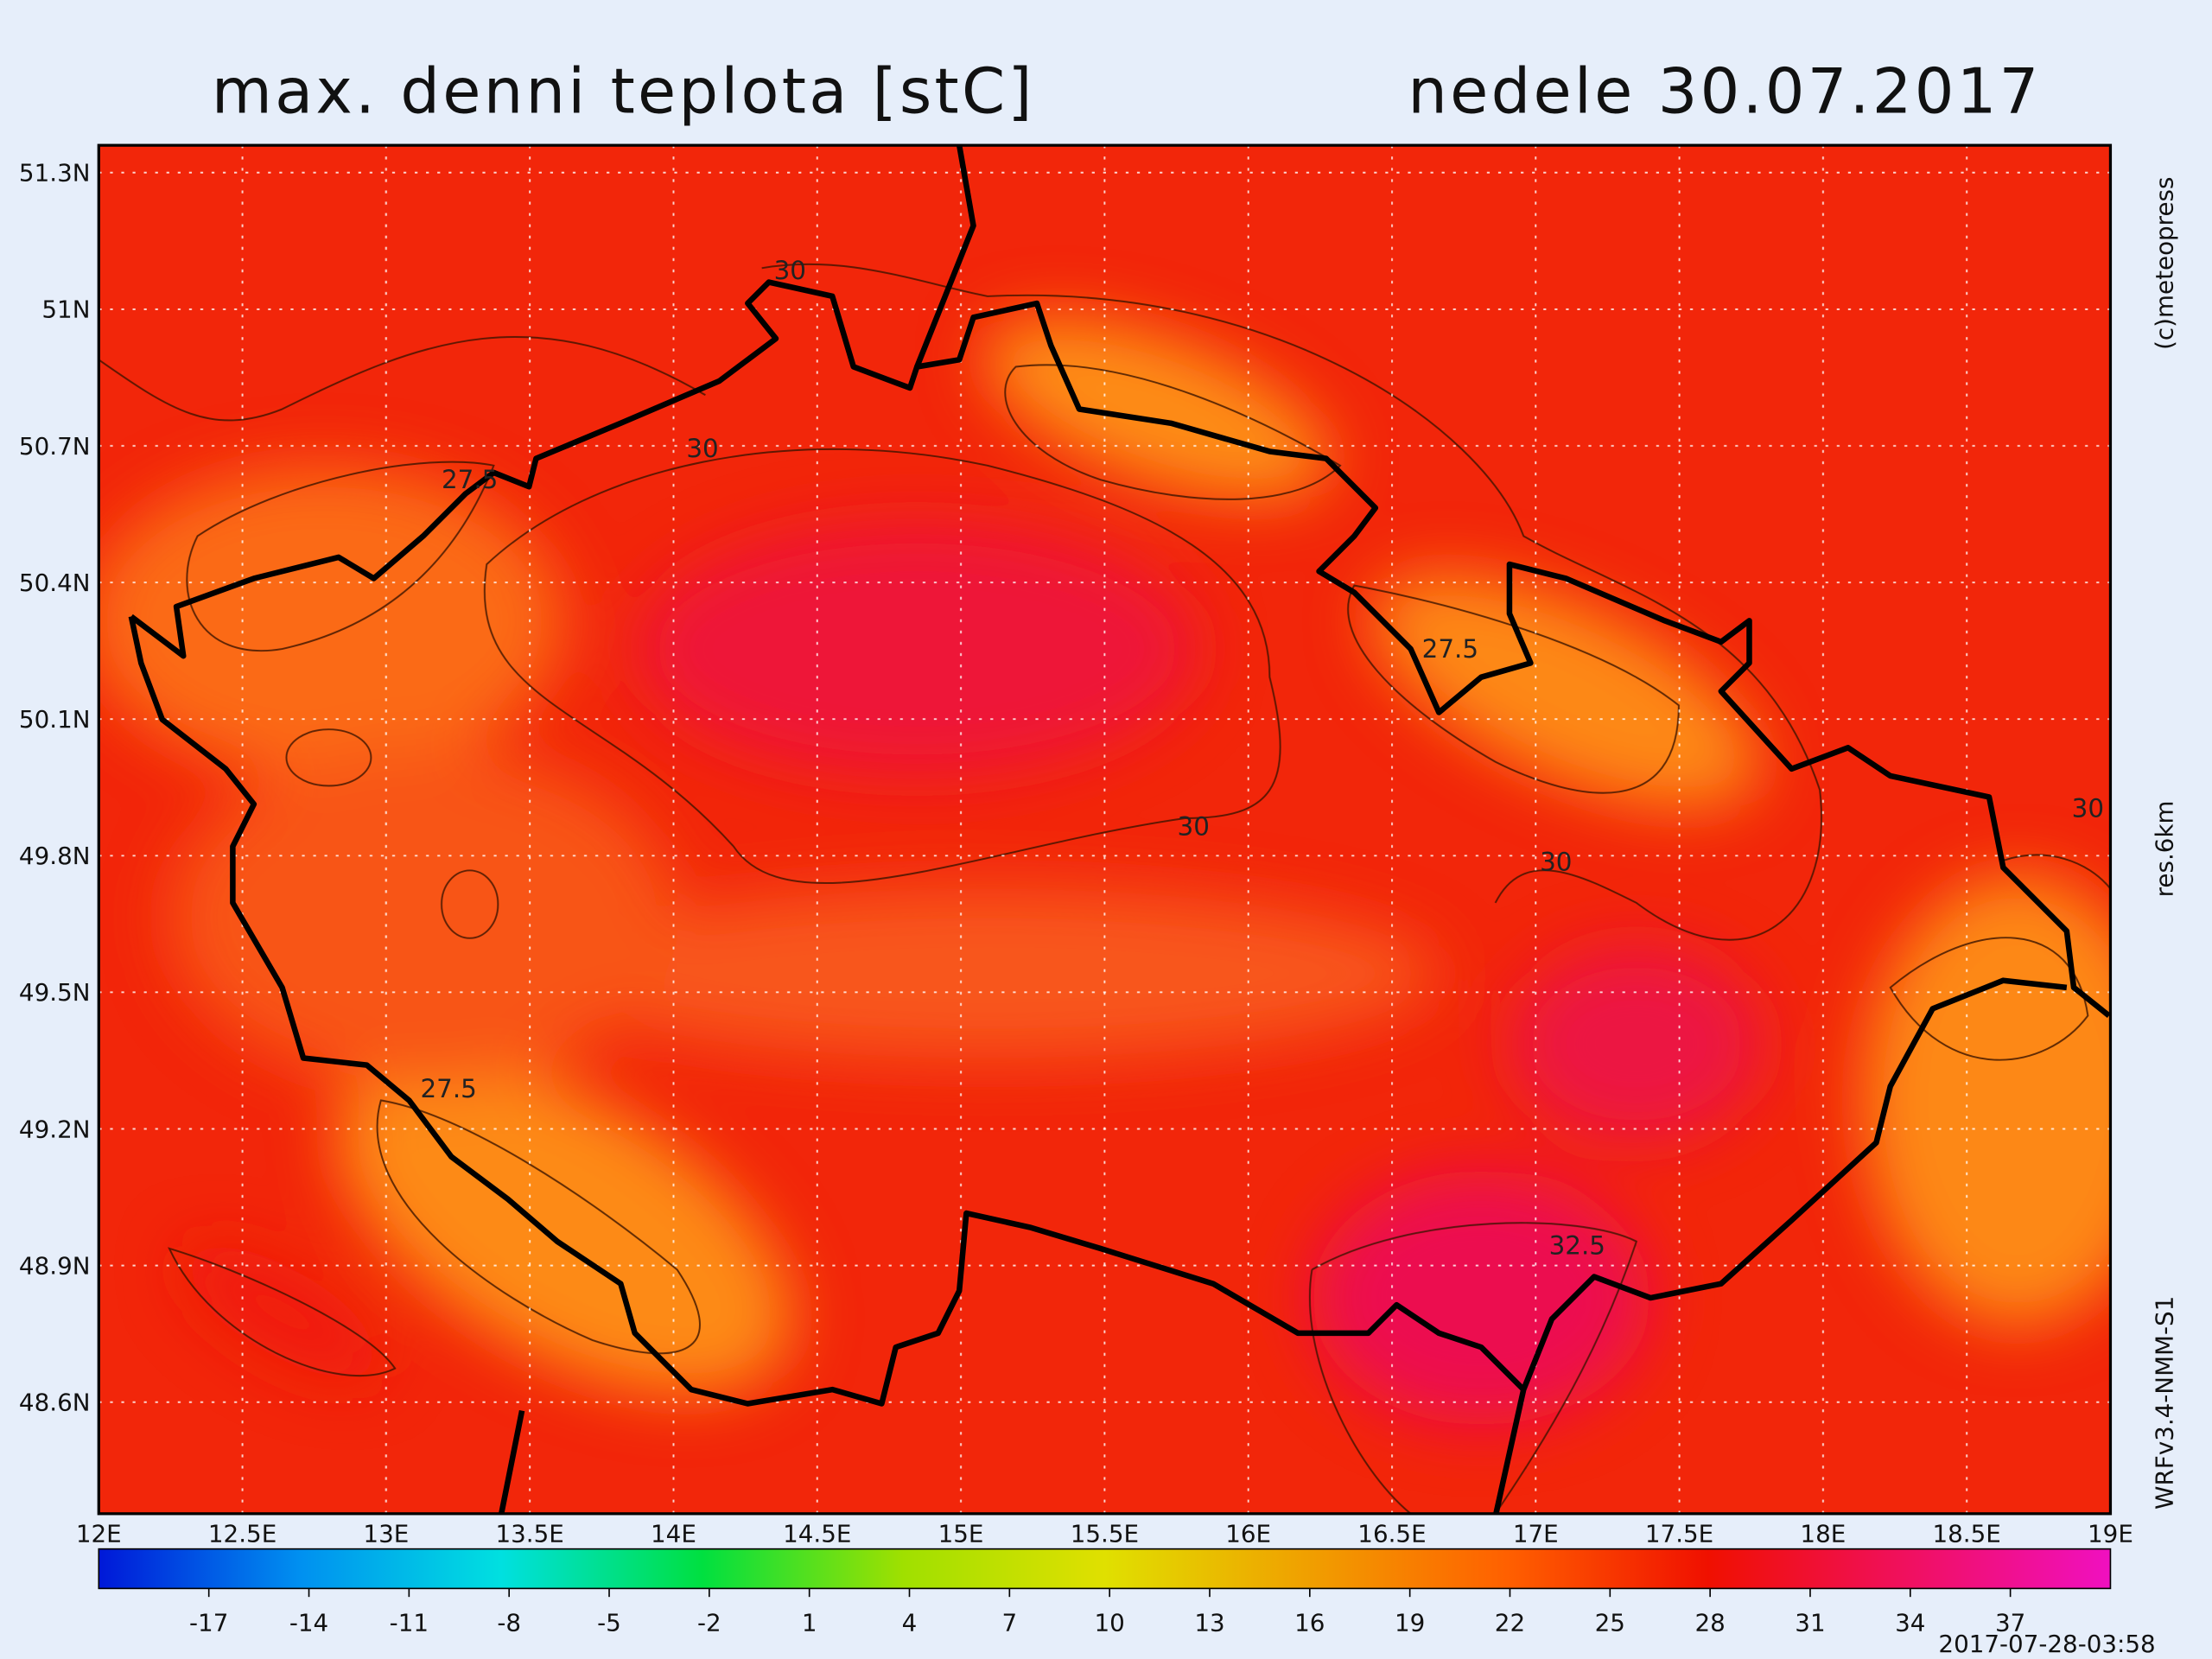 This screenshot has width=2212, height=1659. What do you see at coordinates (1577, 1245) in the screenshot?
I see `contour-label: 32.5` at bounding box center [1577, 1245].